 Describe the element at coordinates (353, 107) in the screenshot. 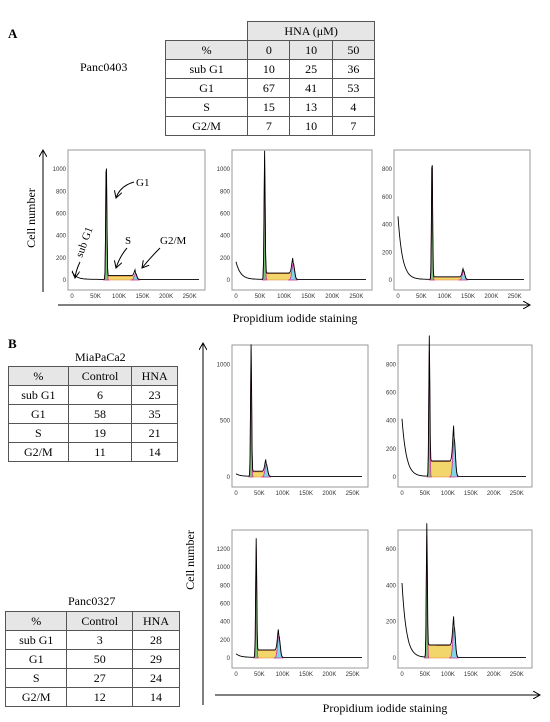

I see `table-cell: 4` at that location.